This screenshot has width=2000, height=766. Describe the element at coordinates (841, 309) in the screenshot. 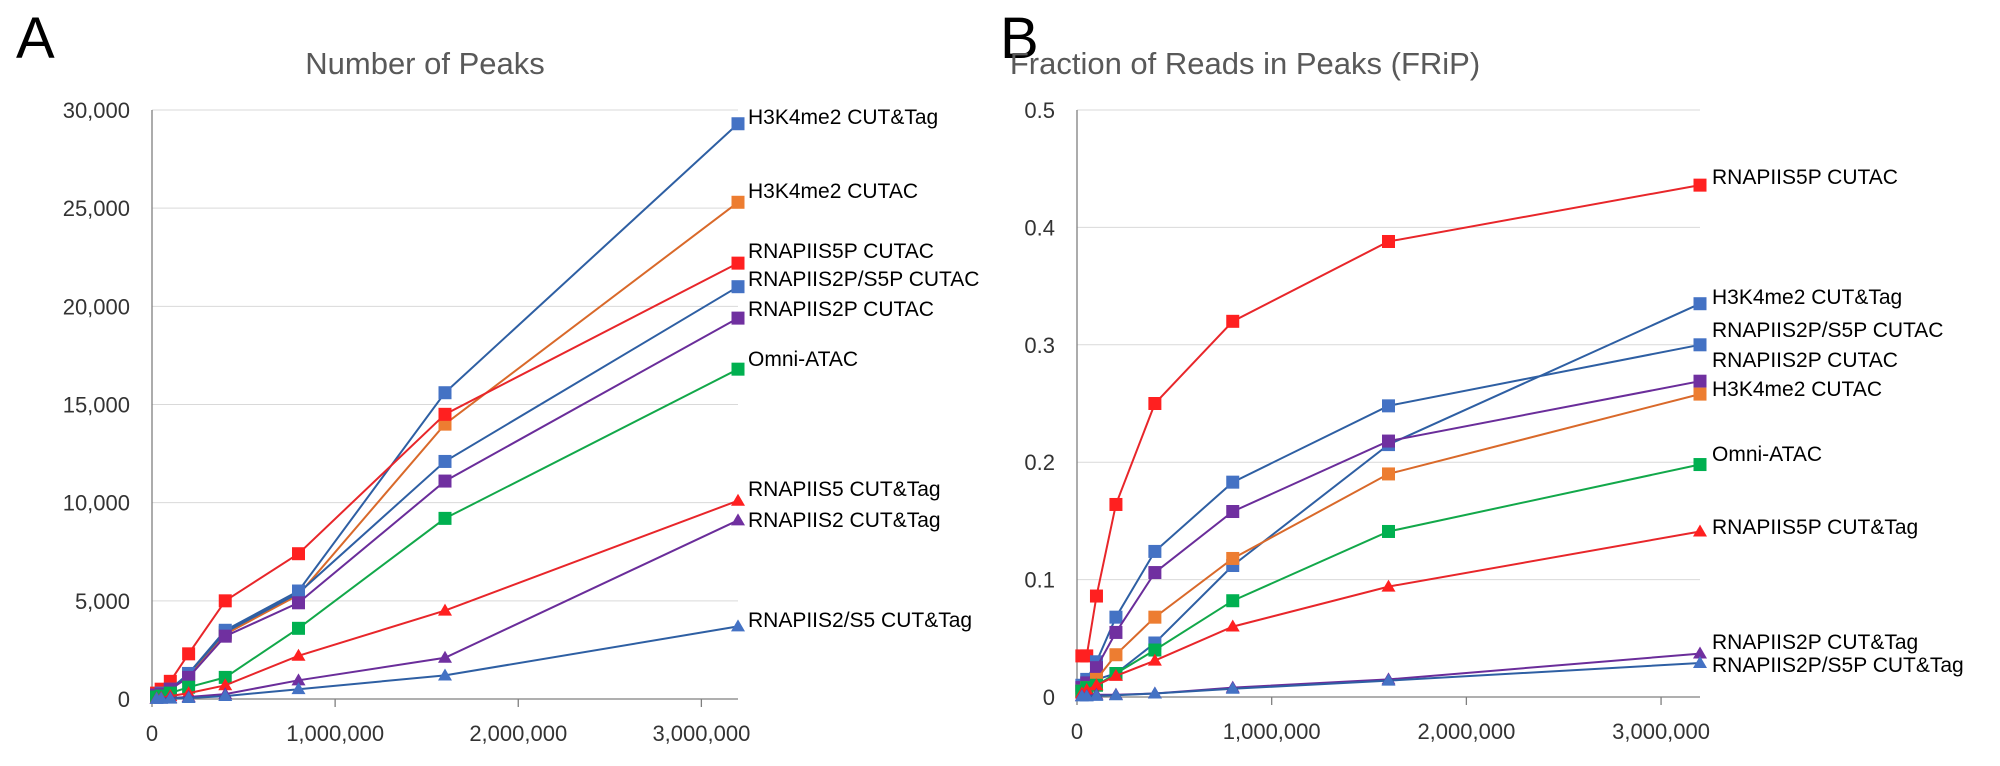

I see `series-label: RNAPIIS2P CUTAC` at that location.